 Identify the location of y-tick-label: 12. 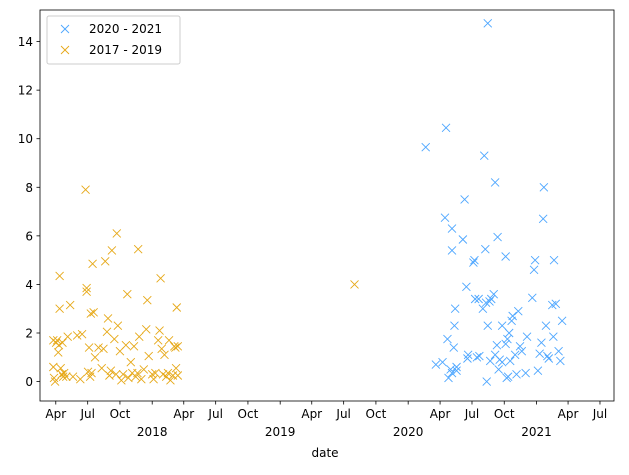
(25, 91).